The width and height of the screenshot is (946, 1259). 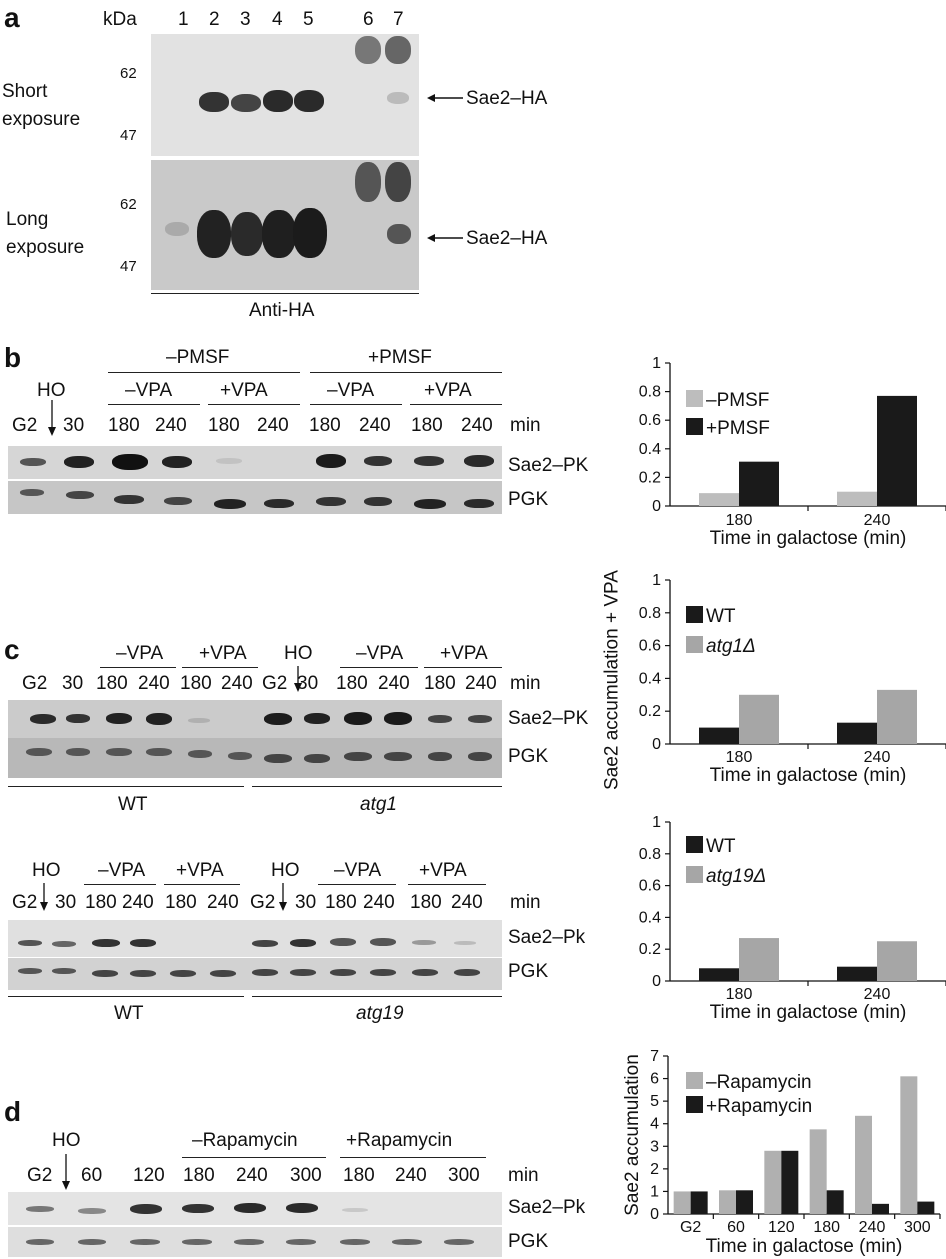 What do you see at coordinates (25, 91) in the screenshot?
I see `short-exposure-label-1: Short` at bounding box center [25, 91].